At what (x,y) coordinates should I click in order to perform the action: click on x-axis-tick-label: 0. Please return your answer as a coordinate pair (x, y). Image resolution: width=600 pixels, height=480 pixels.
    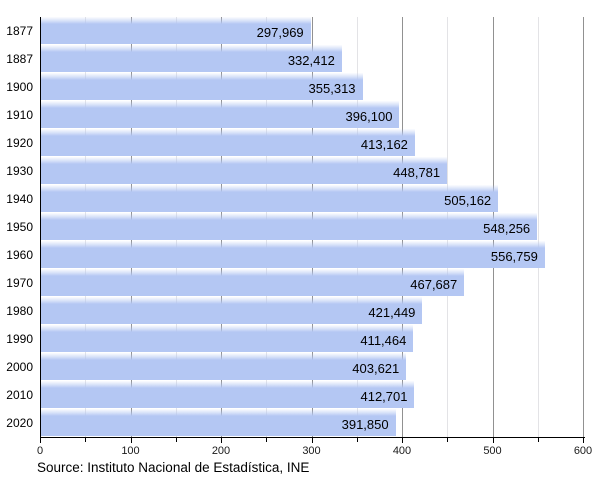
    Looking at the image, I should click on (40, 451).